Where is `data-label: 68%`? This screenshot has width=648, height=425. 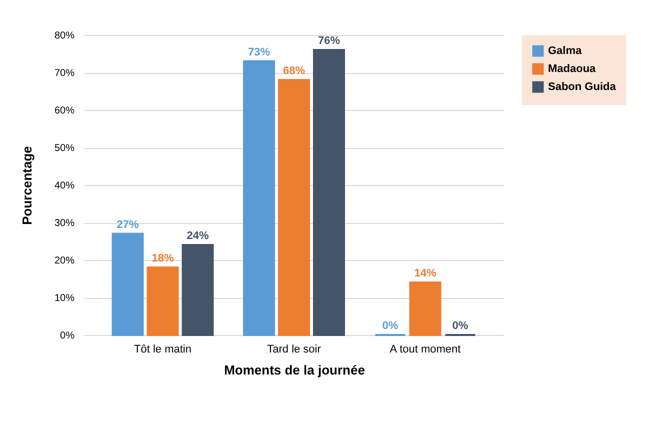 data-label: 68% is located at coordinates (294, 71).